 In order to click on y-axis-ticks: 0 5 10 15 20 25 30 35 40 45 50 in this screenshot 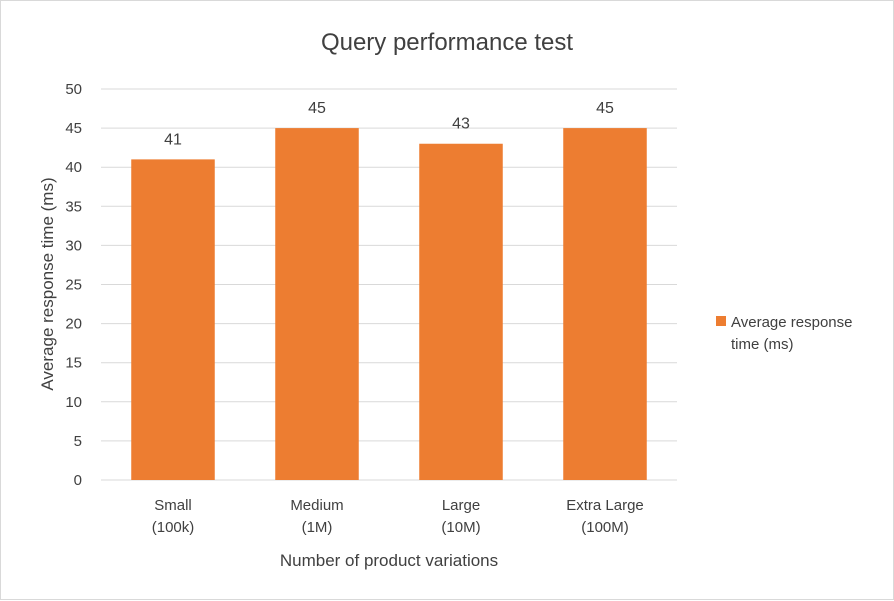, I will do `click(73, 285)`.